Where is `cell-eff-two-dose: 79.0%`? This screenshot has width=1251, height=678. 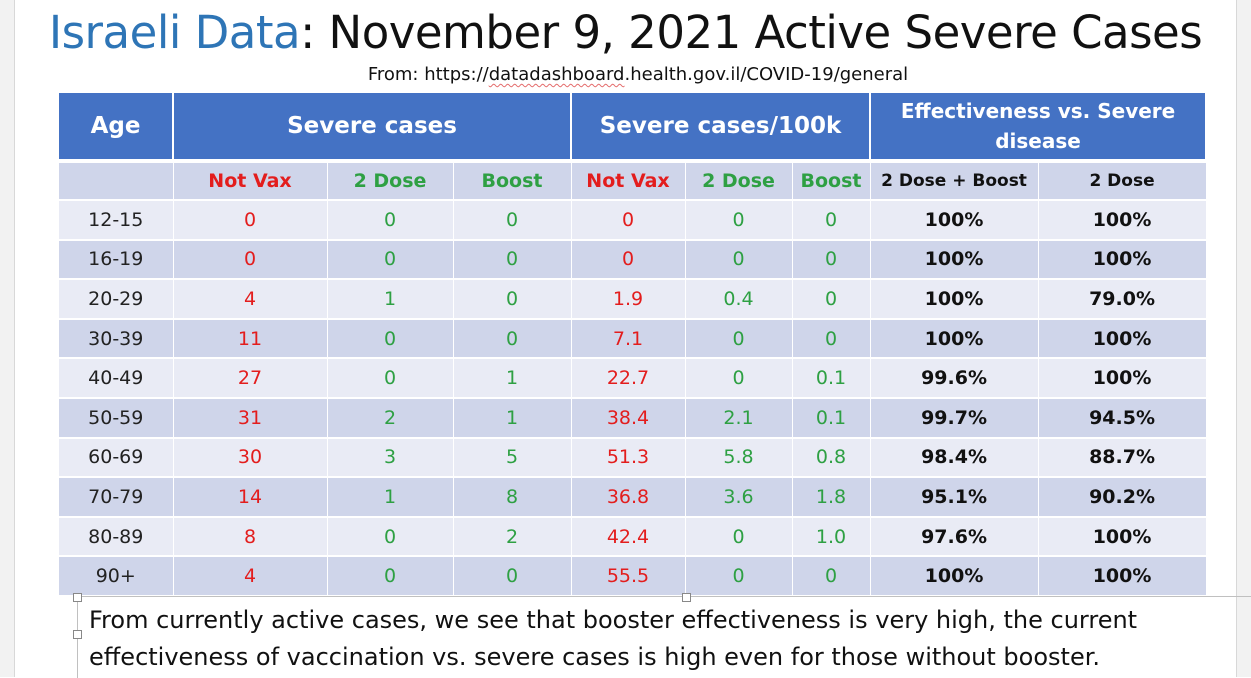 cell-eff-two-dose: 79.0% is located at coordinates (1122, 299).